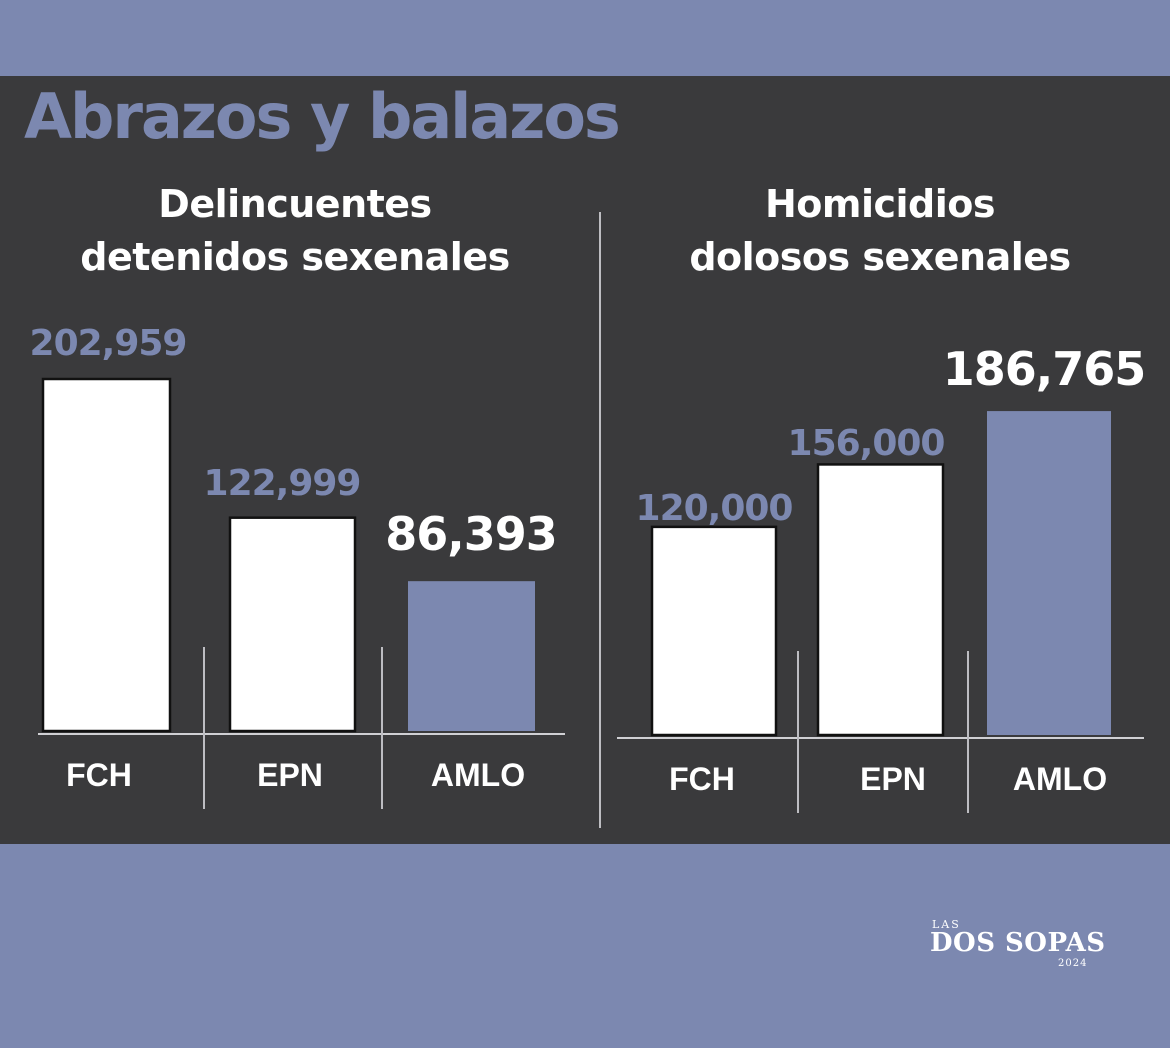 This screenshot has height=1048, width=1170. I want to click on chart1-category-label-epn: EPN, so click(290, 775).